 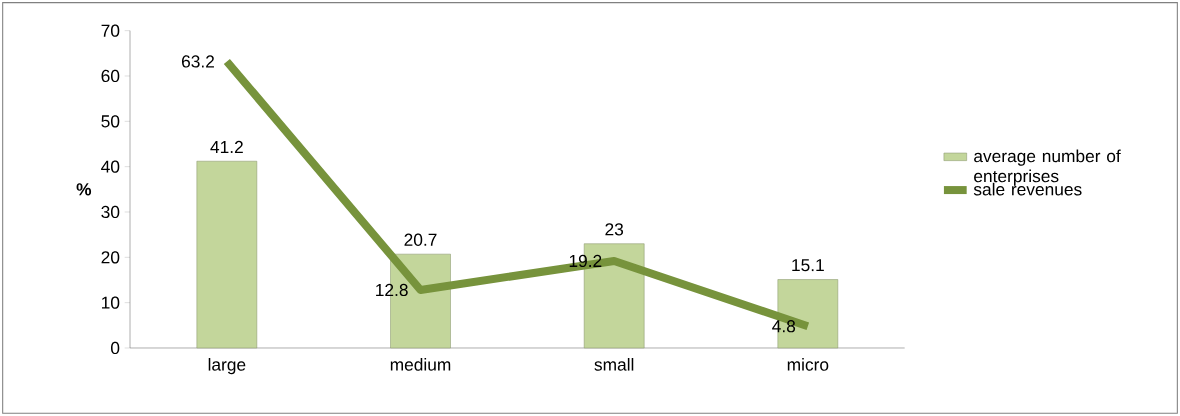 What do you see at coordinates (110, 166) in the screenshot?
I see `y-tick-label: 40` at bounding box center [110, 166].